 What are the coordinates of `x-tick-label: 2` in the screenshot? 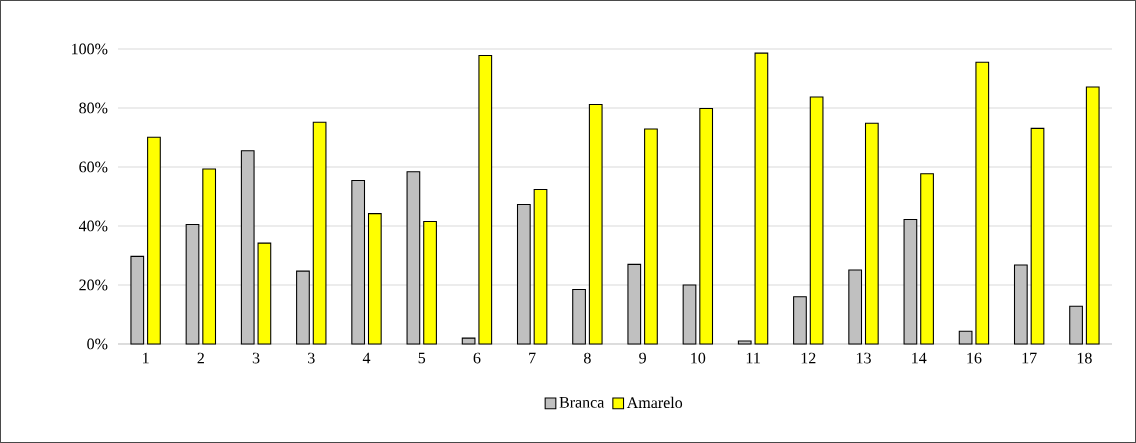 It's located at (200, 358).